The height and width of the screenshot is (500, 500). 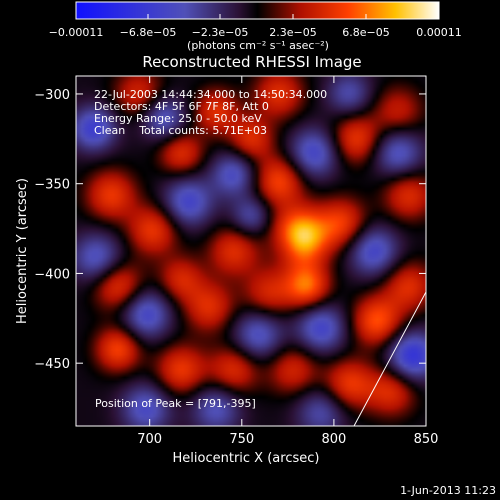 I want to click on annotation-algorithm-counts: Clean Total counts: 5.71E+03, so click(x=180, y=130).